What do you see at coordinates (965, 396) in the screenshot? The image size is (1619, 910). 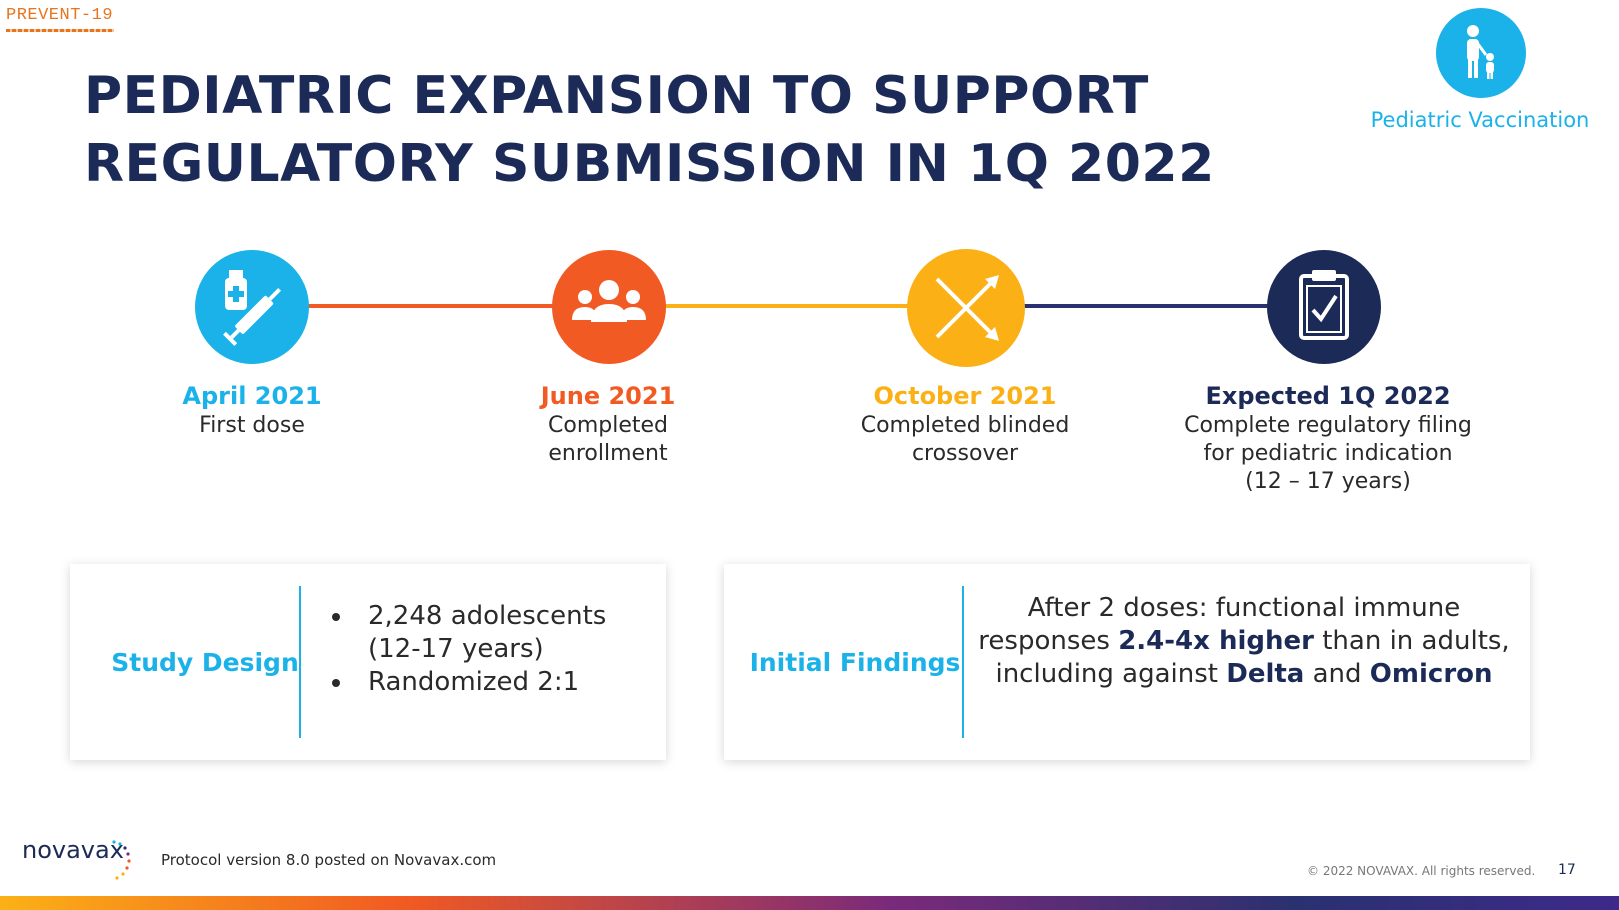 I see `milestone-date: October 2021` at bounding box center [965, 396].